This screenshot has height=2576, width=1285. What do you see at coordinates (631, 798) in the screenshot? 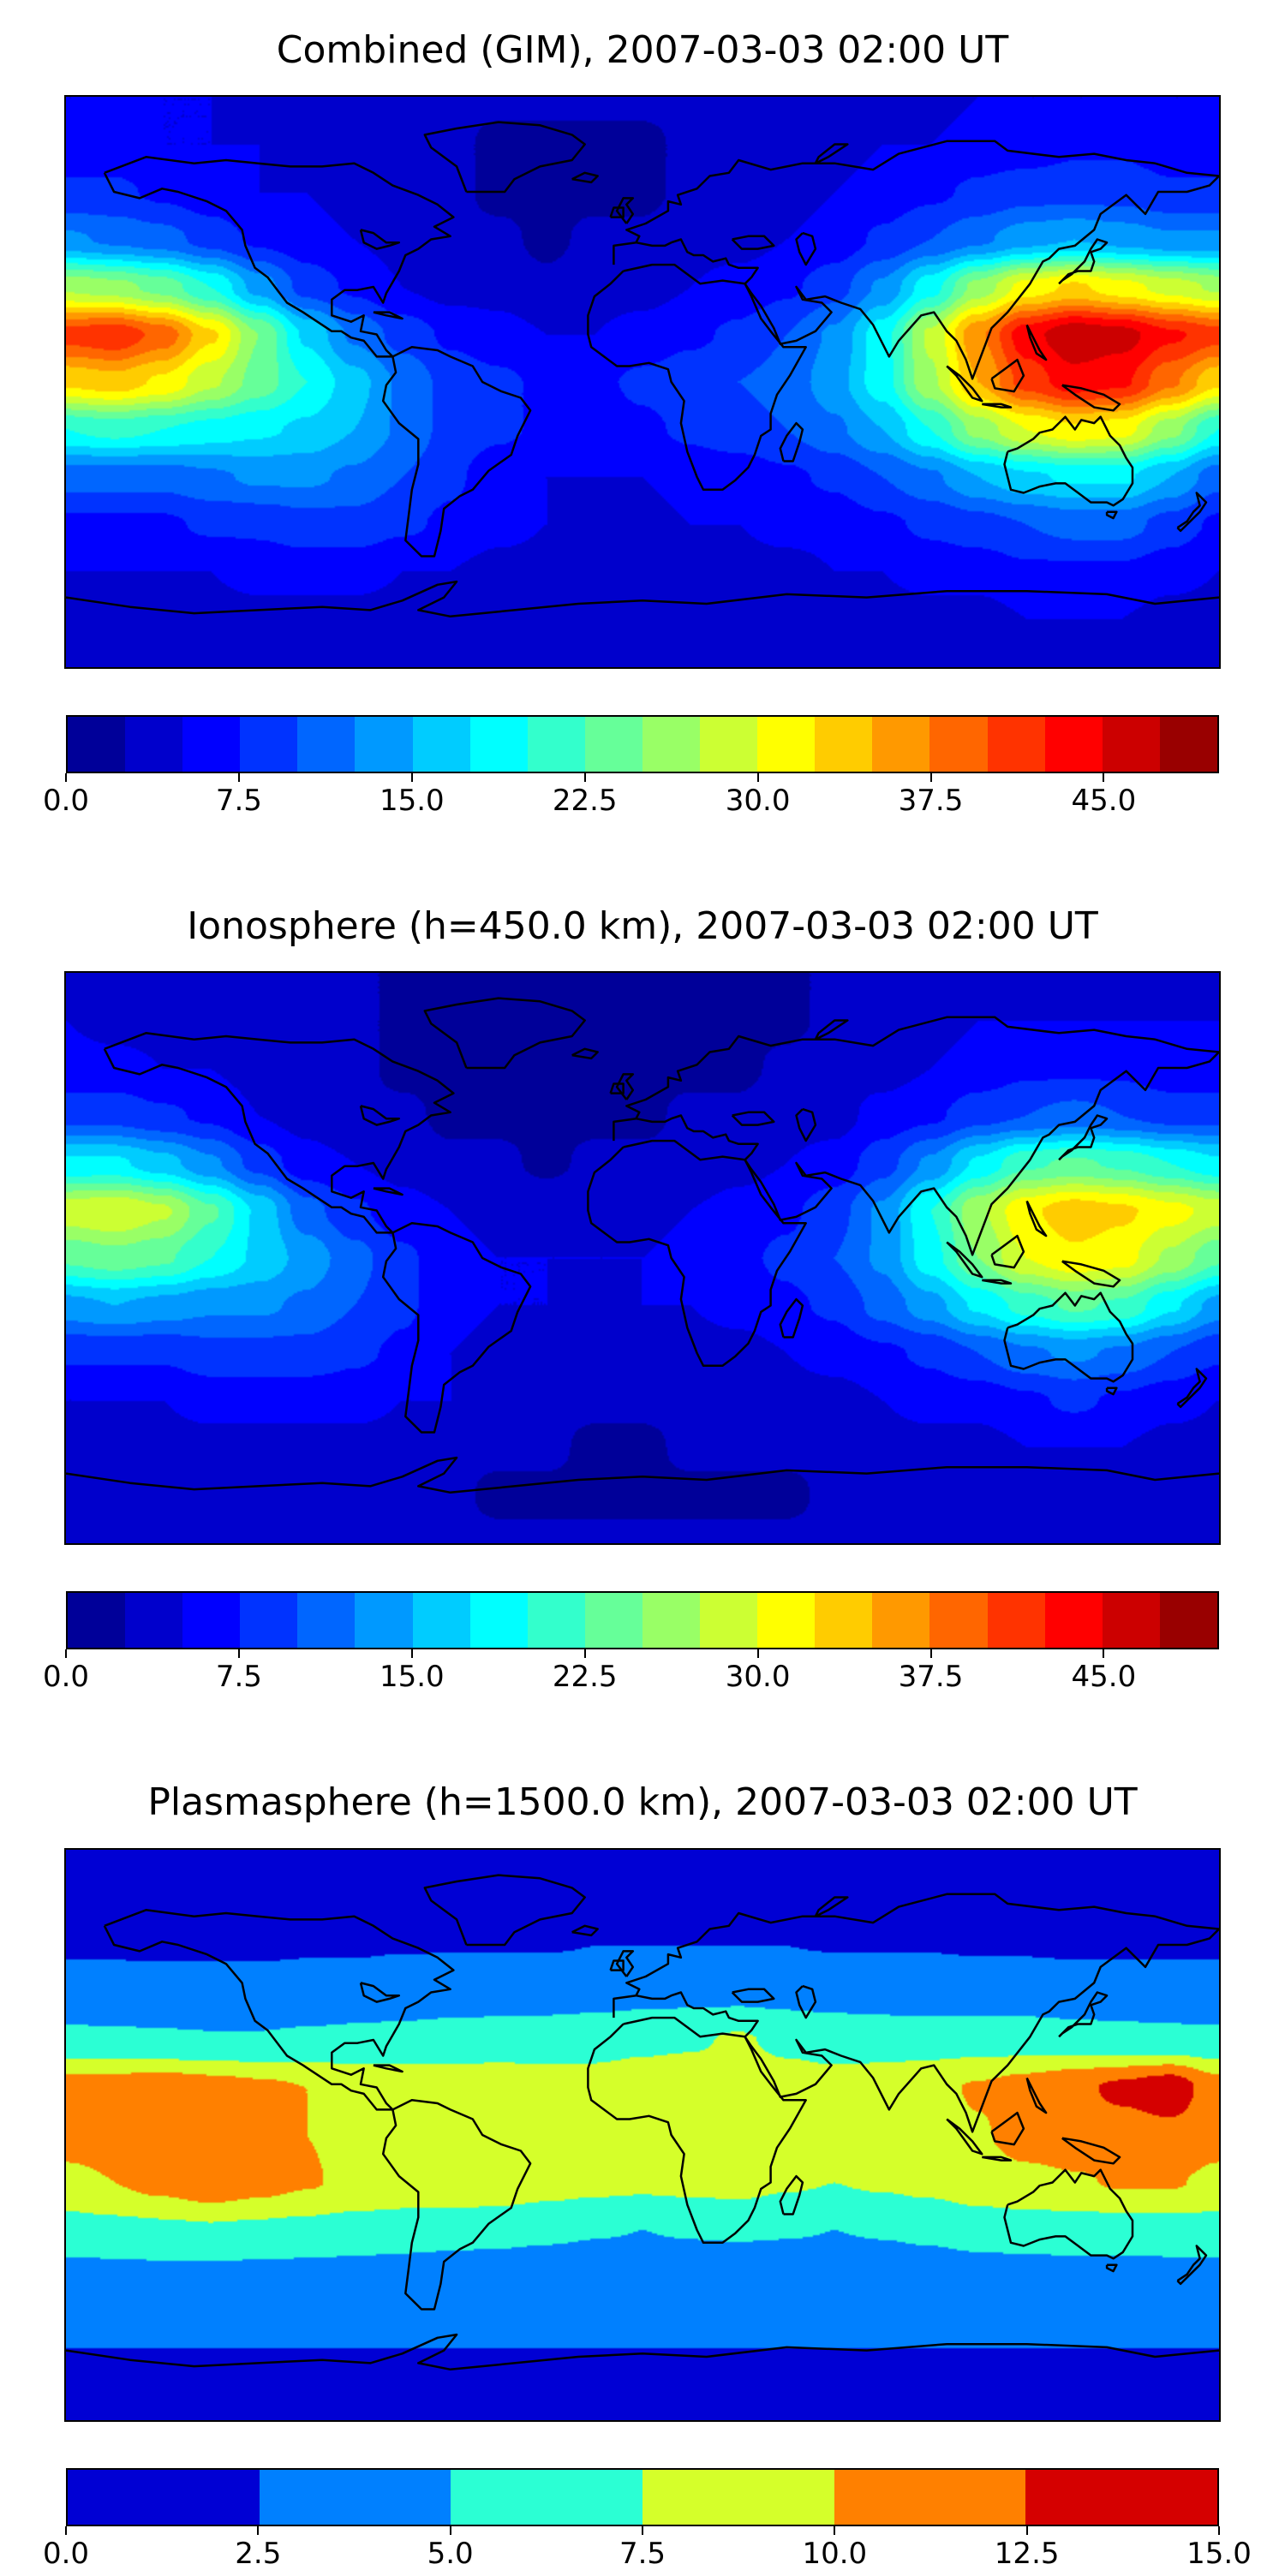
I see `colorbar-ticks-1: 0.0 7.5 15.0 22.5 30.0 37.5 45.0` at bounding box center [631, 798].